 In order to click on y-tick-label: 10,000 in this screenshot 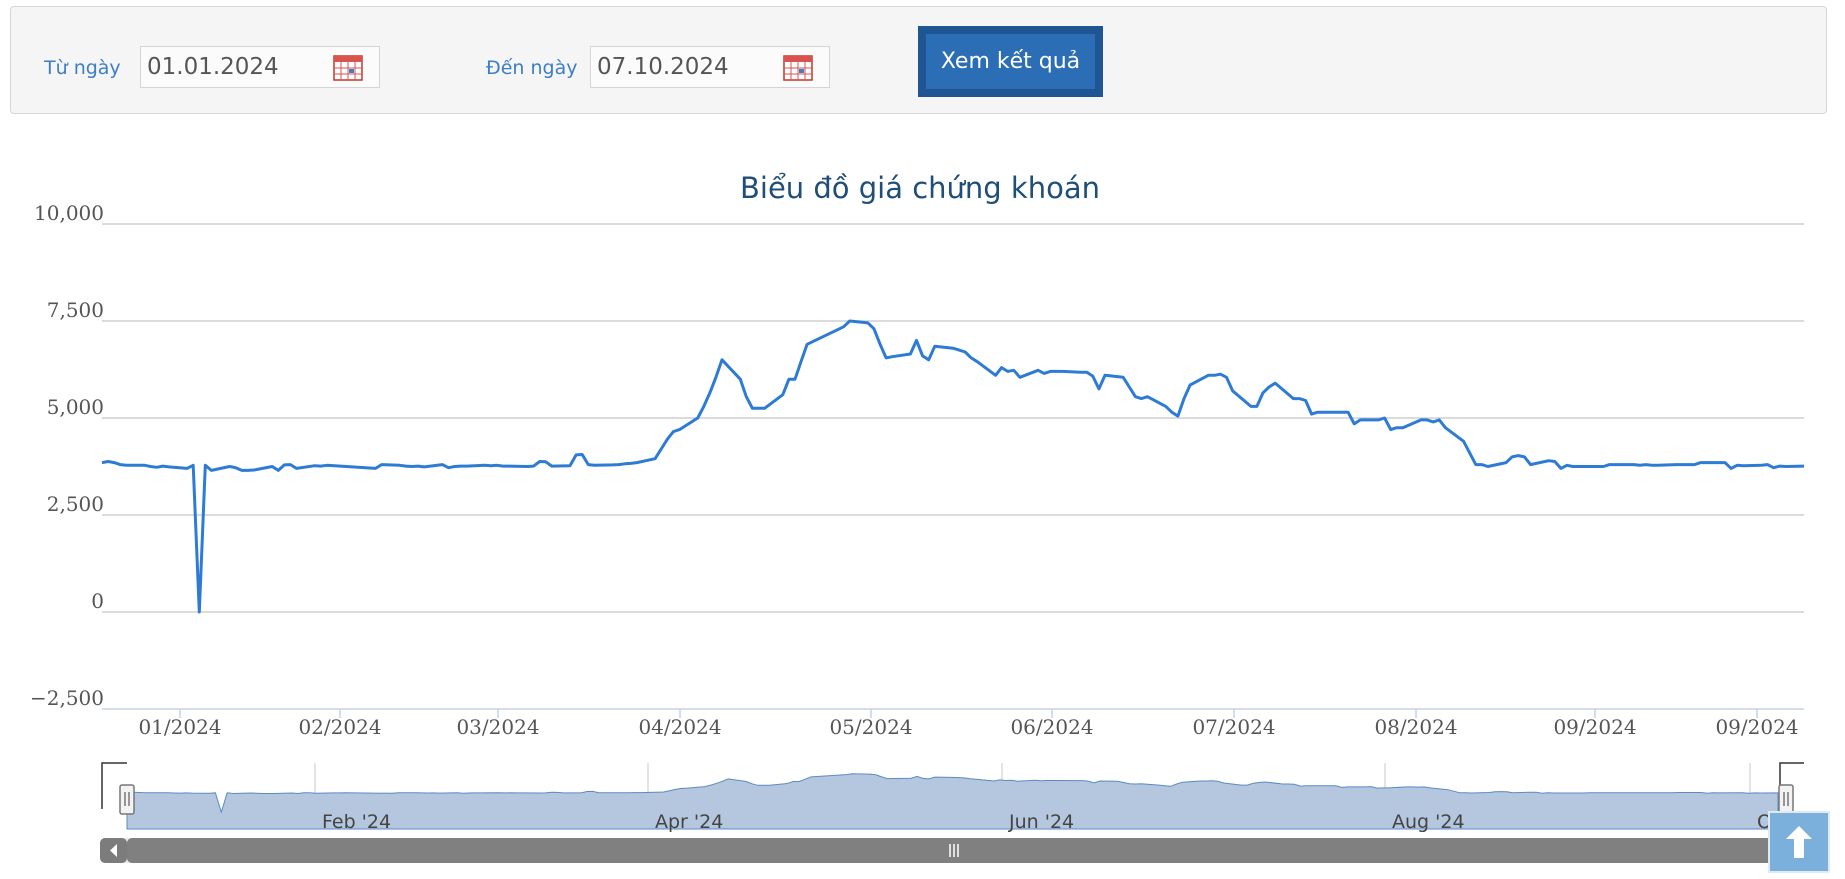, I will do `click(69, 213)`.